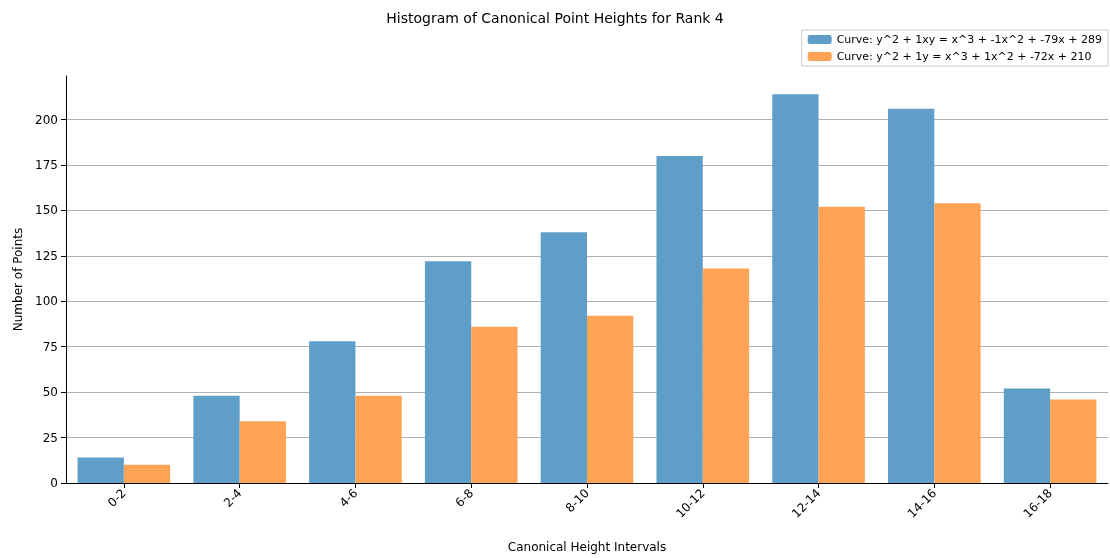 This screenshot has height=558, width=1110. I want to click on x-tick-label: 0-2, so click(117, 498).